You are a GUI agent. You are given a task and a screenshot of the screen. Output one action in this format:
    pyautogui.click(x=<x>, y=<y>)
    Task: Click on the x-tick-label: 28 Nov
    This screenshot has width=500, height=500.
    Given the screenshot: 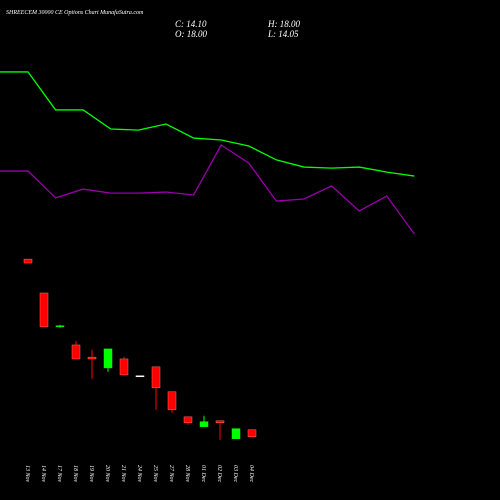 What is the action you would take?
    pyautogui.click(x=187, y=474)
    